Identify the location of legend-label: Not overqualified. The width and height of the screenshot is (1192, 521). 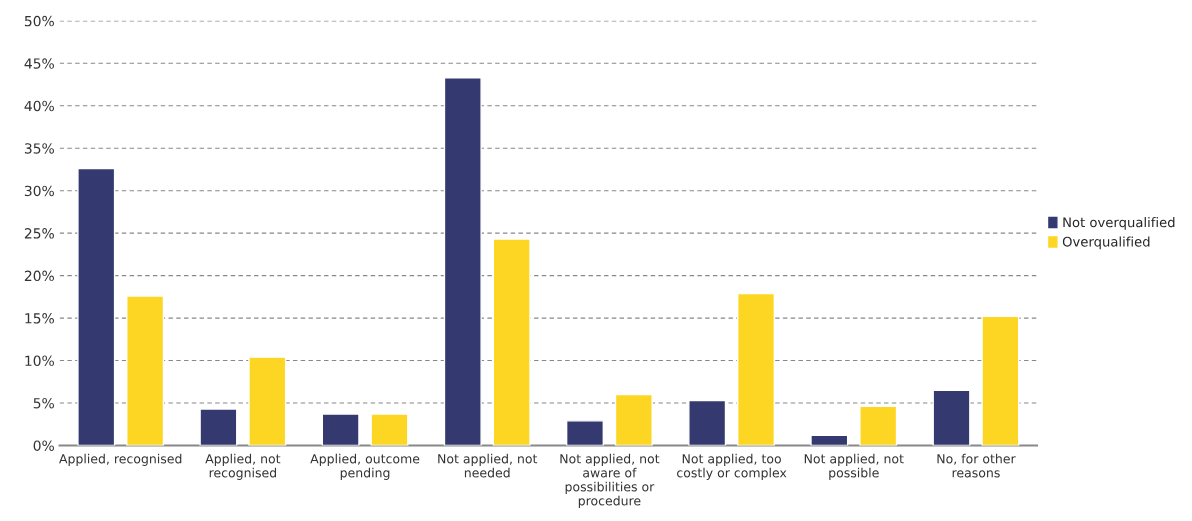
(1119, 223).